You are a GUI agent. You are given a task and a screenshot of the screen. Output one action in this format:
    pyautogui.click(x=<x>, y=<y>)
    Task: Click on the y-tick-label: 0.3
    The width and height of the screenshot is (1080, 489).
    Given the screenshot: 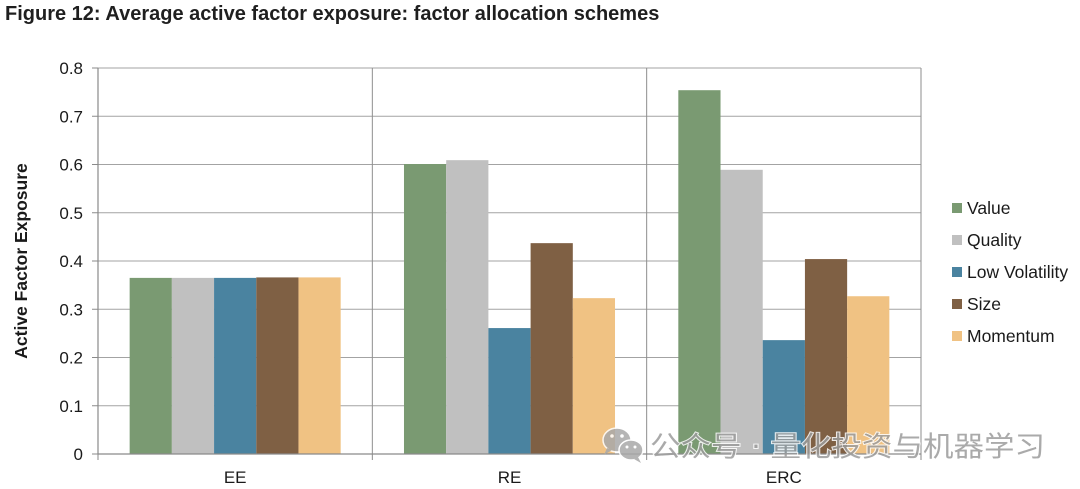 What is the action you would take?
    pyautogui.click(x=71, y=309)
    